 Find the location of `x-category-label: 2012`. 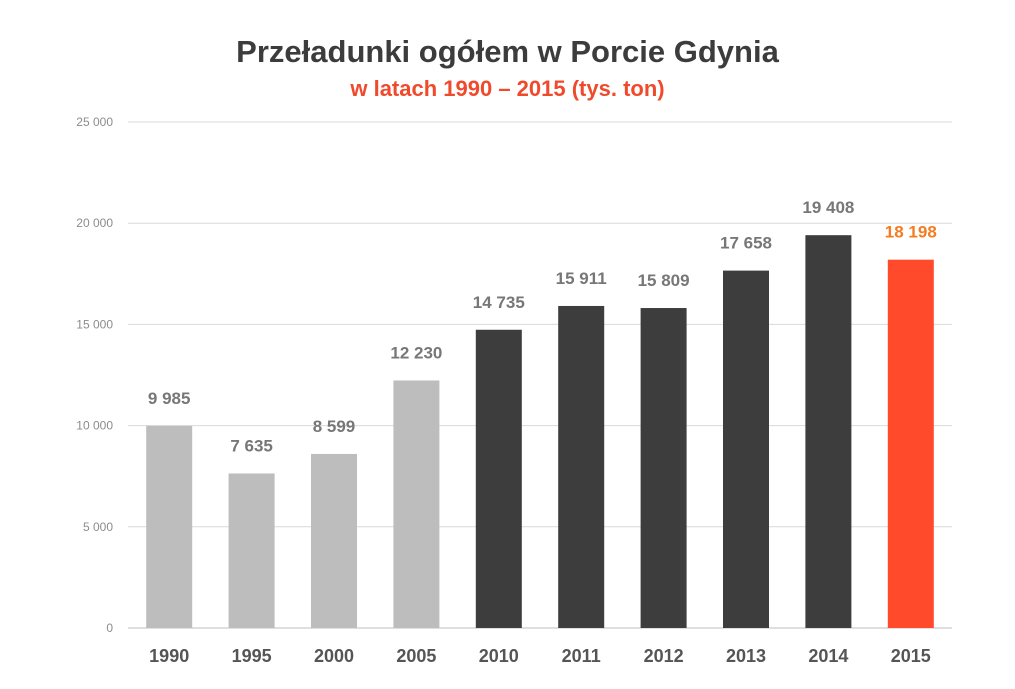

x-category-label: 2012 is located at coordinates (664, 656).